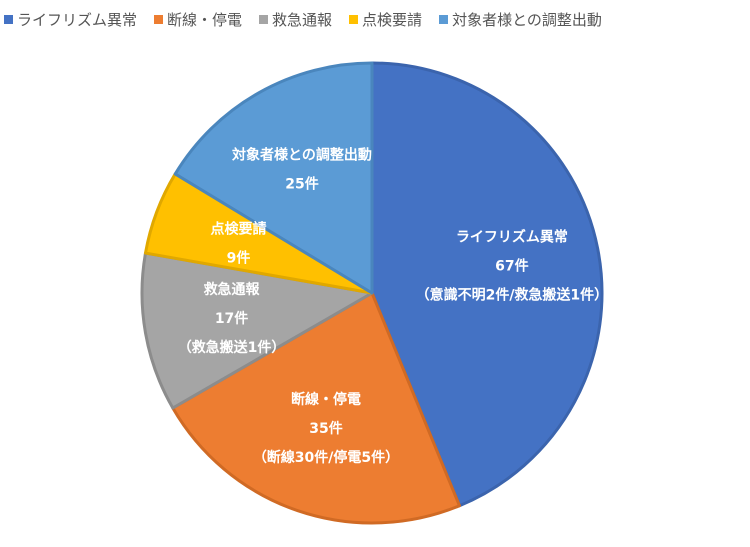 Image resolution: width=750 pixels, height=547 pixels. I want to click on legend-label: 救急通報, so click(302, 20).